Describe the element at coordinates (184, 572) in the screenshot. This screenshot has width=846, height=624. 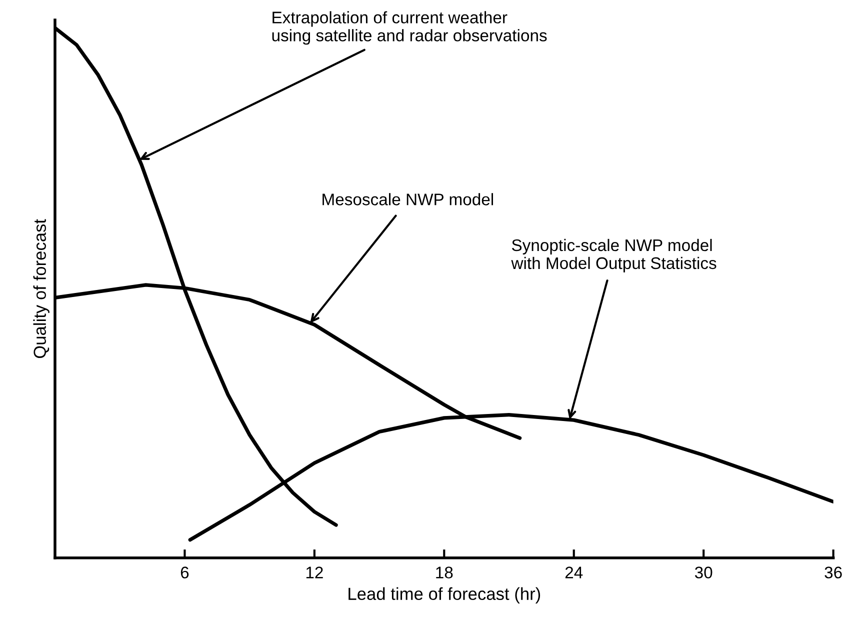
I see `x-tick-label: 6` at that location.